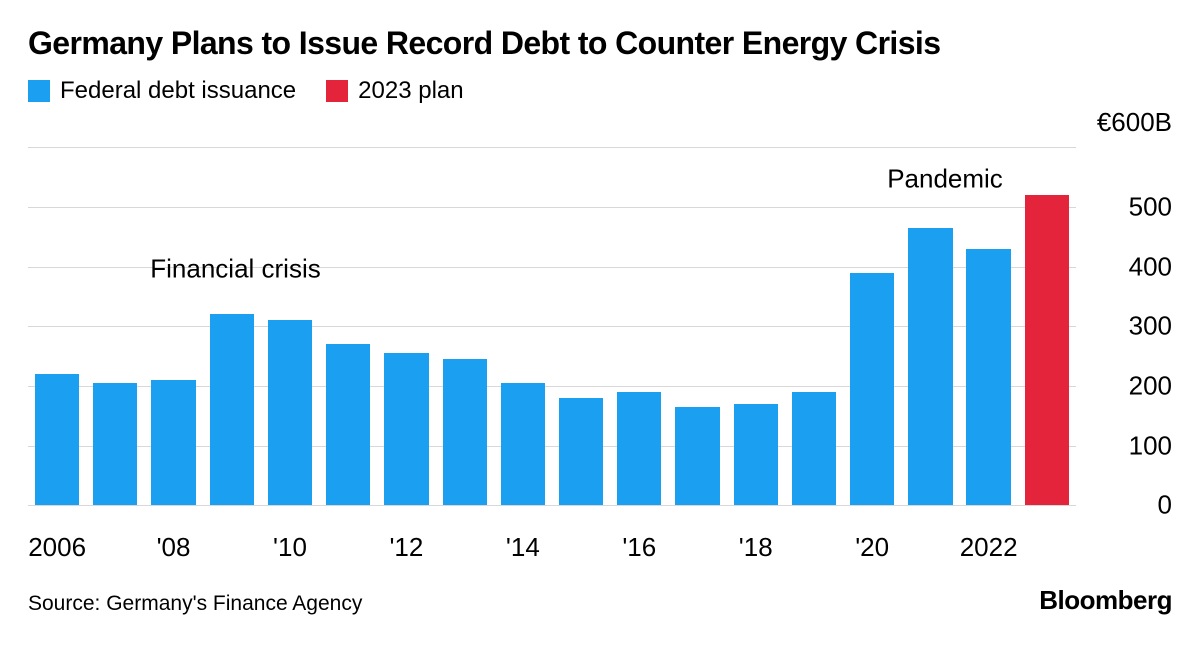 Image resolution: width=1200 pixels, height=665 pixels. I want to click on x-tick-label: '16, so click(639, 547).